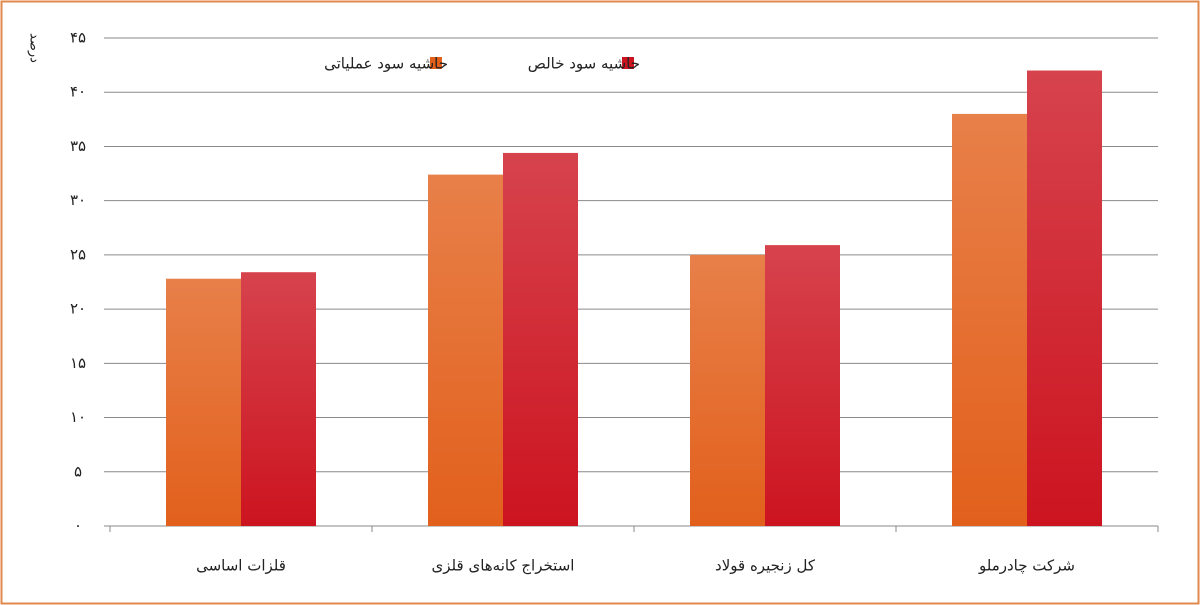  What do you see at coordinates (584, 64) in the screenshot?
I see `legend-label: حاشیه سود خالص` at bounding box center [584, 64].